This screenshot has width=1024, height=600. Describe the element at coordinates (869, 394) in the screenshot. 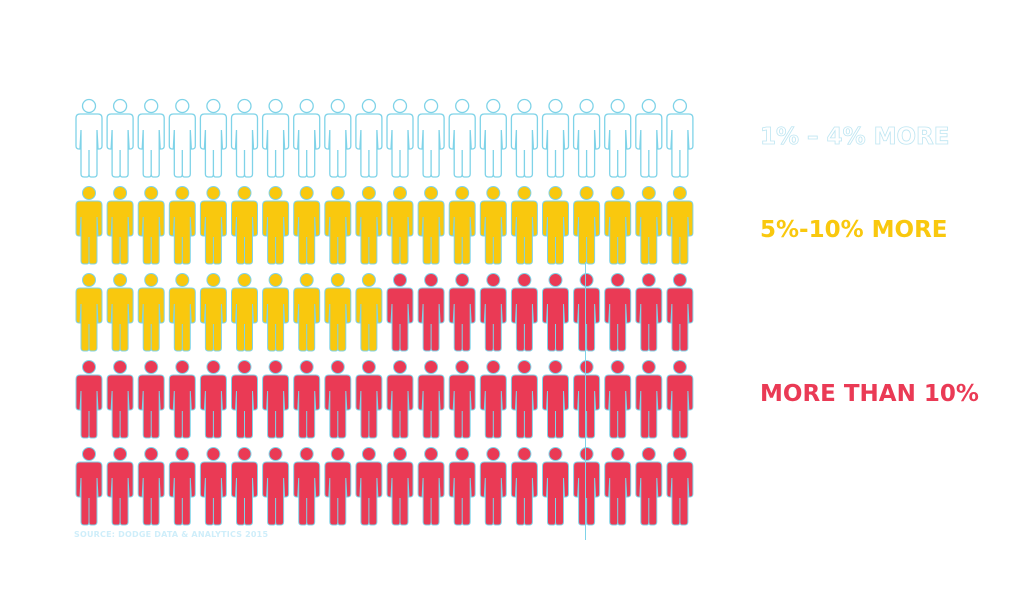

I see `legend-label-more-than-10: MORE THAN 10%` at that location.